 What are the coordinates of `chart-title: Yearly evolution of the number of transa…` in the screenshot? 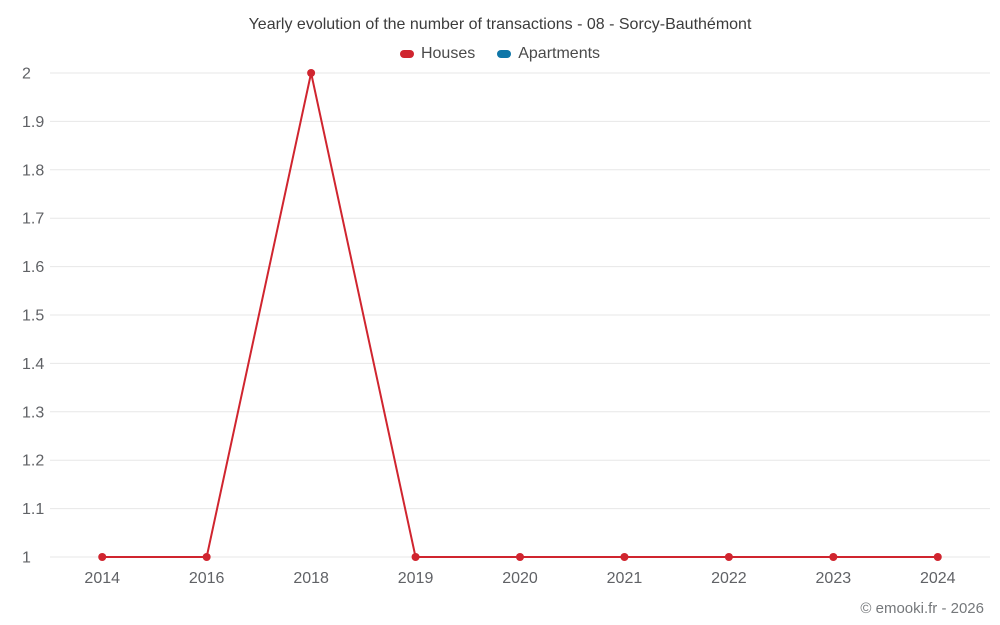 It's located at (500, 24).